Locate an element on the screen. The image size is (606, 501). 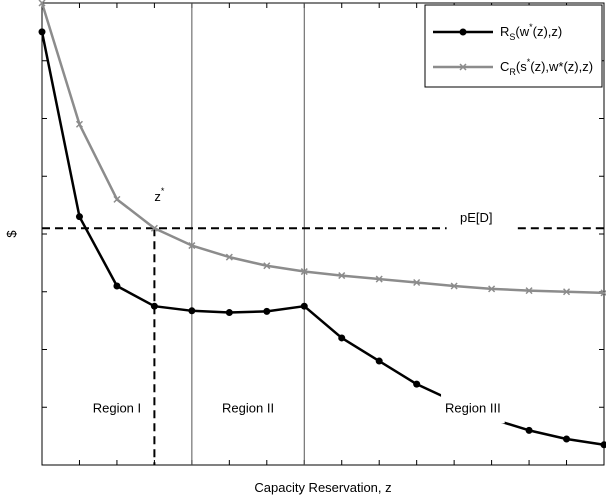
zstar-sup: * is located at coordinates (163, 191).